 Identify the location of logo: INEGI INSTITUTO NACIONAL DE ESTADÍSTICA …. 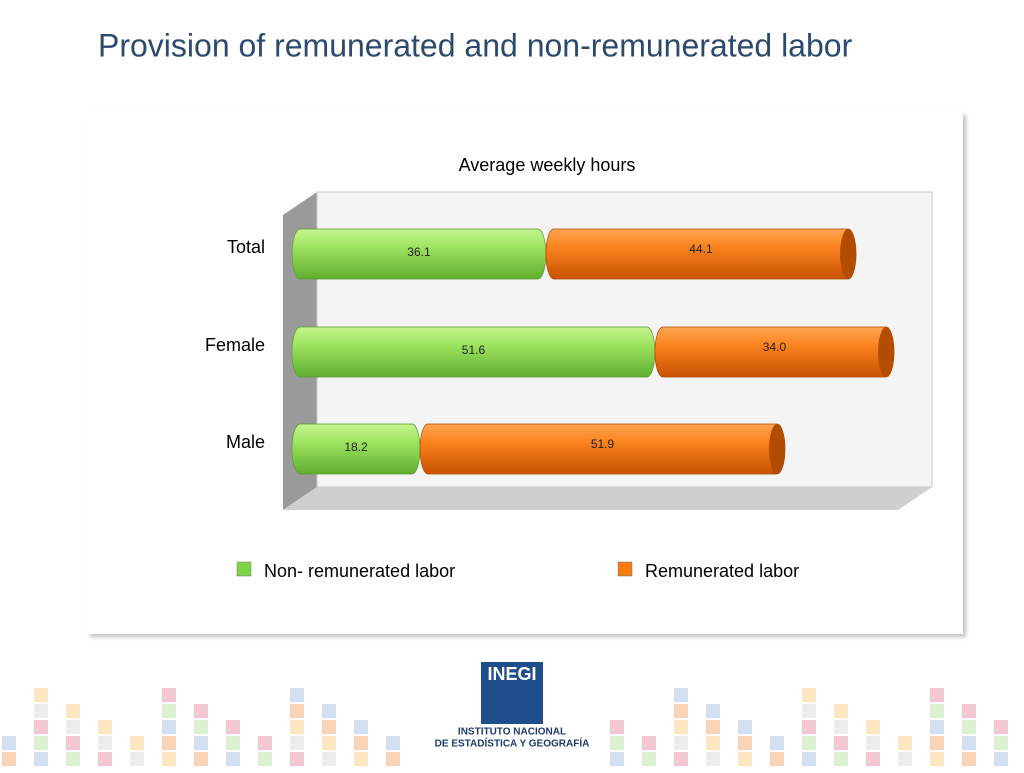
(512, 706).